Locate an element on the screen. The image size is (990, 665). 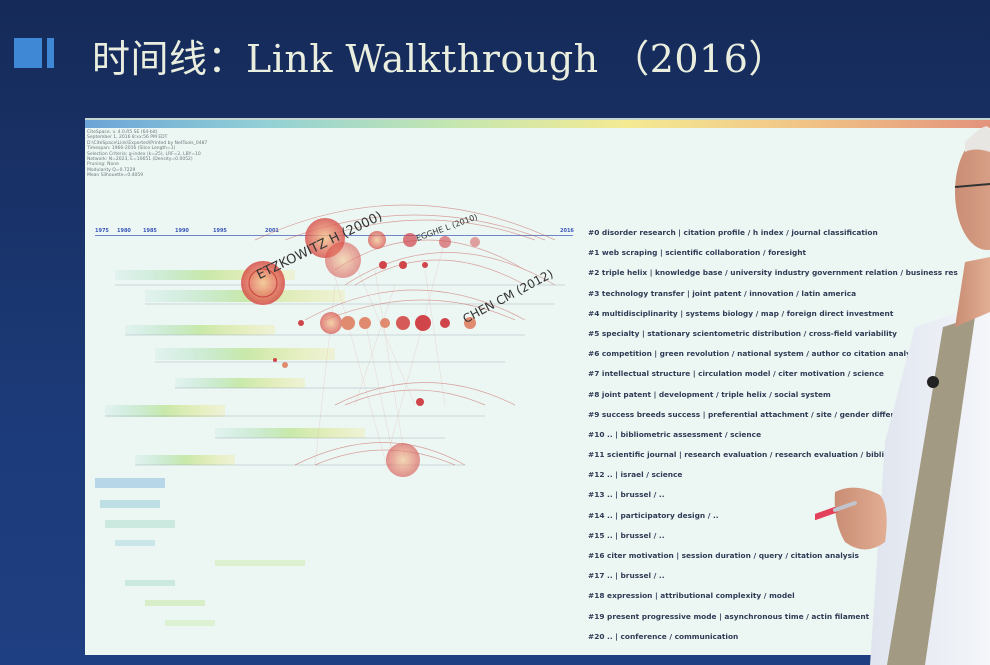
meta-line: September 1, 2016 8:xx:56 PM EDT is located at coordinates (127, 138).